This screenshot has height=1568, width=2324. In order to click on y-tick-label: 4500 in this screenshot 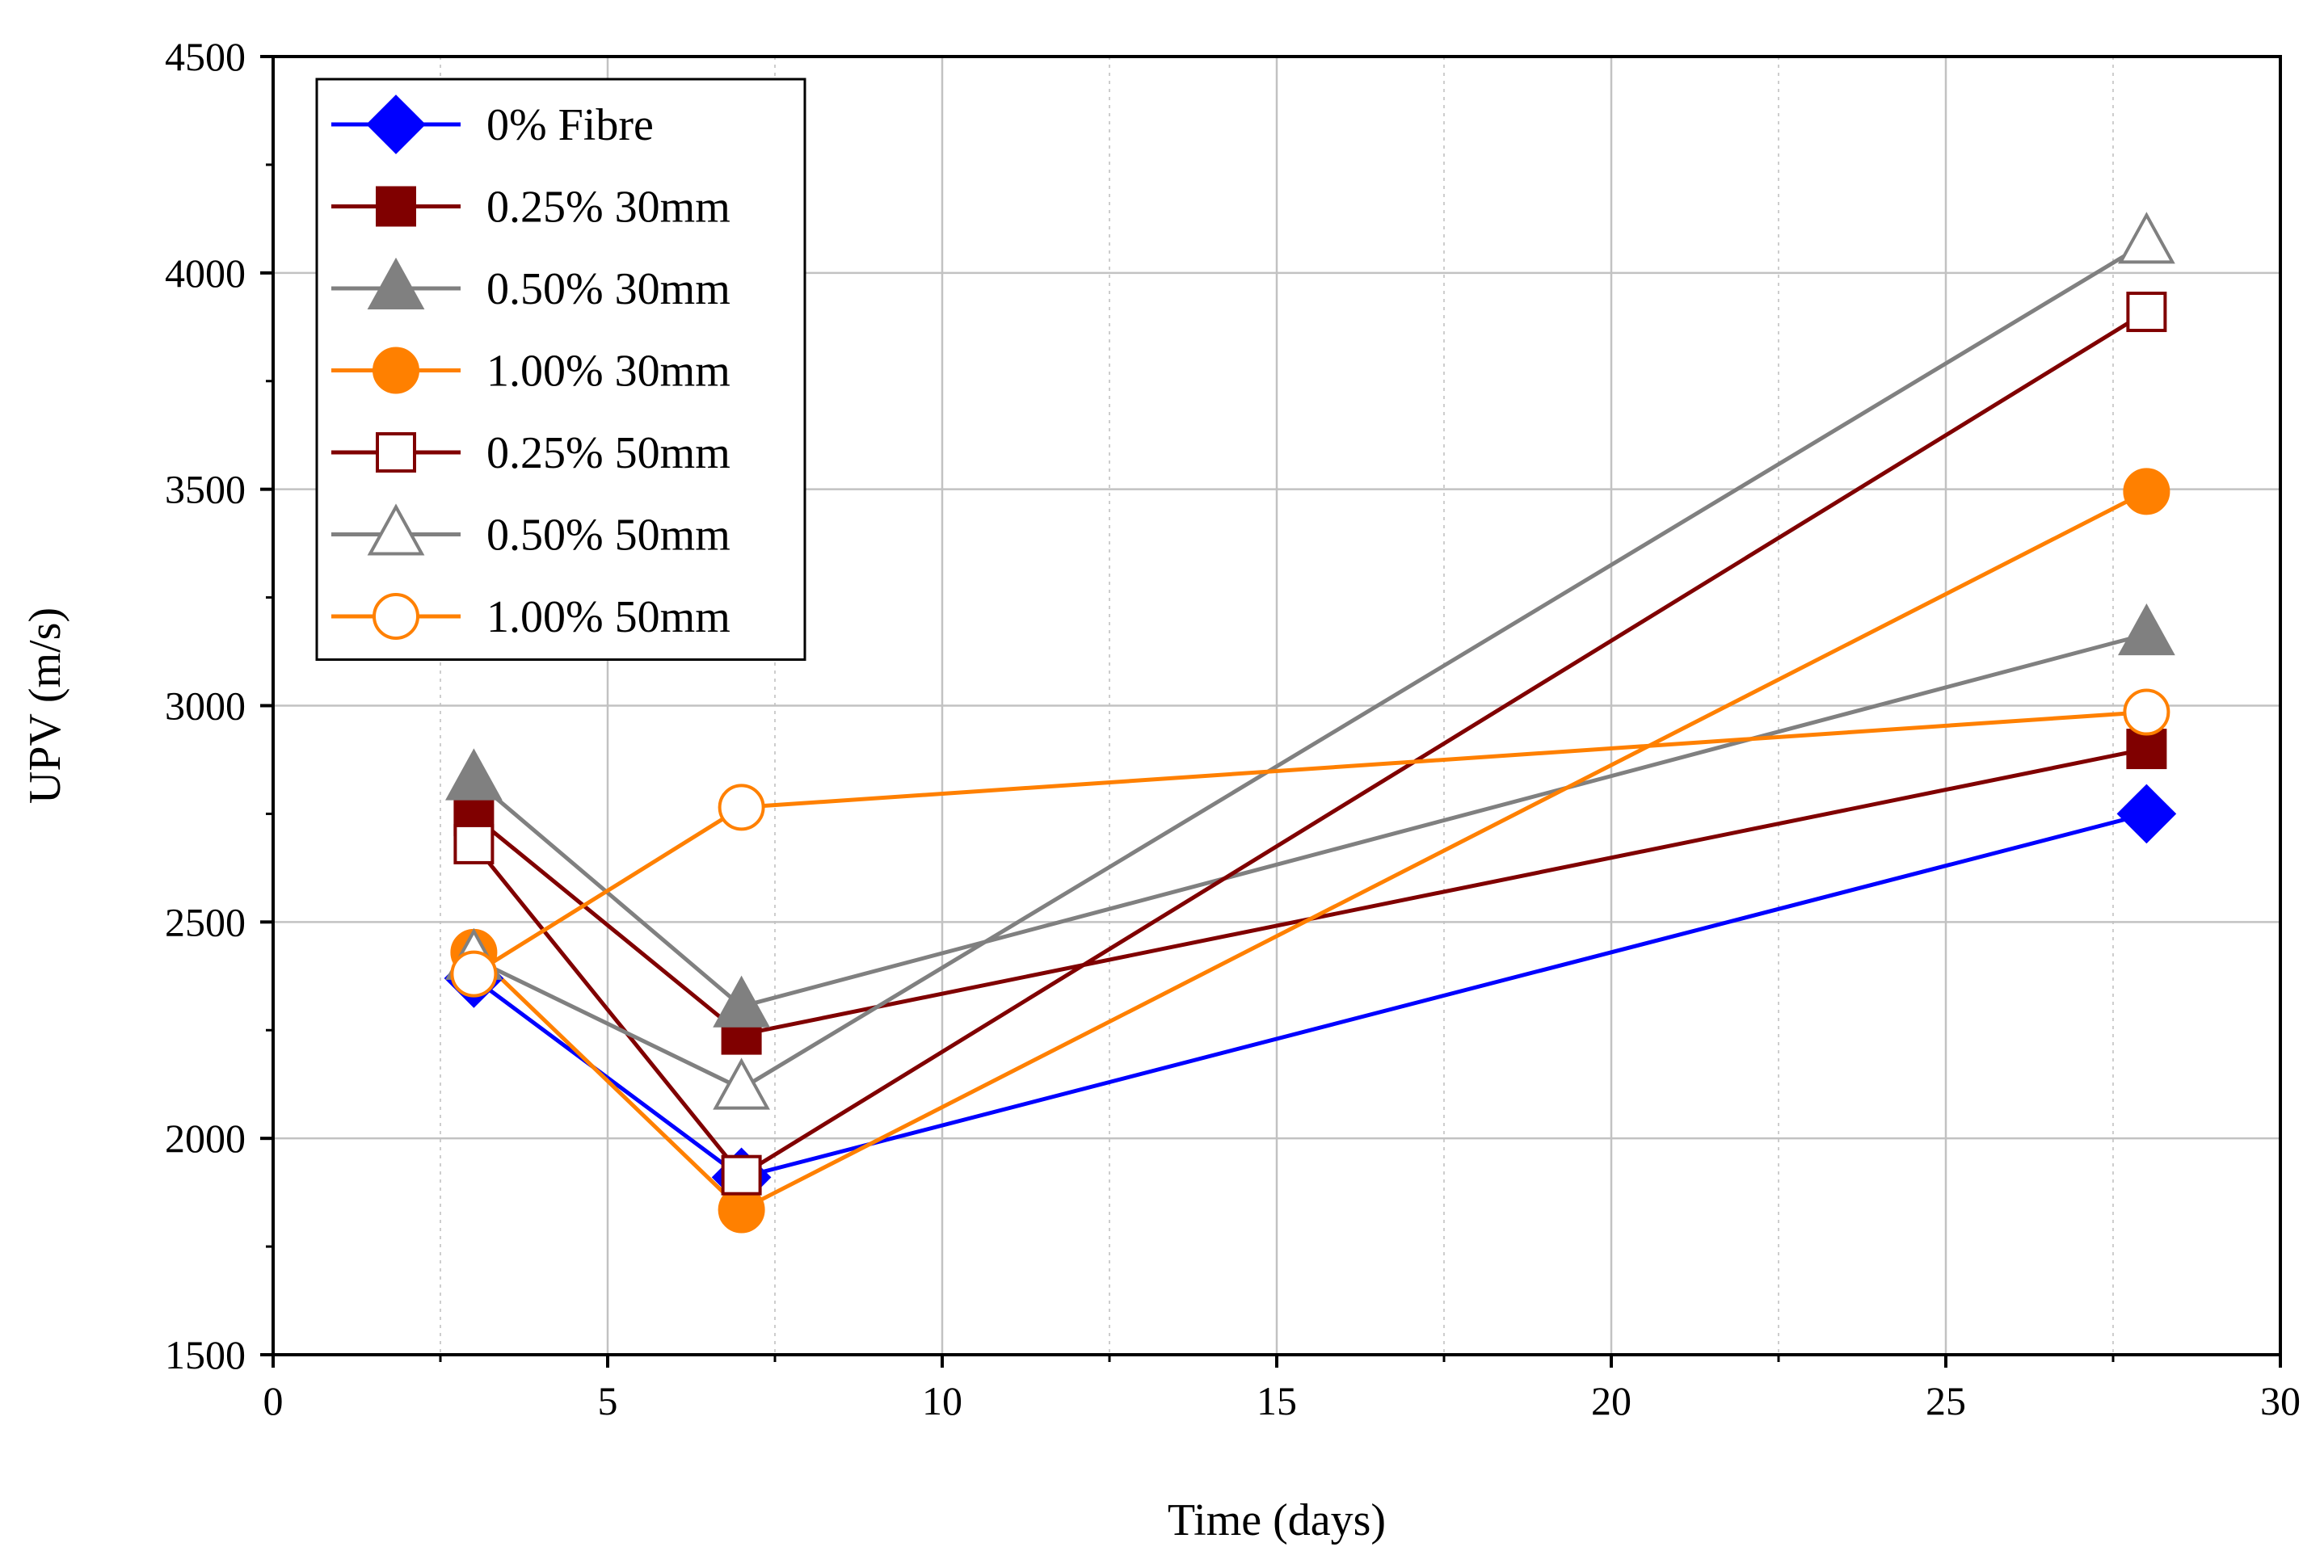, I will do `click(205, 56)`.